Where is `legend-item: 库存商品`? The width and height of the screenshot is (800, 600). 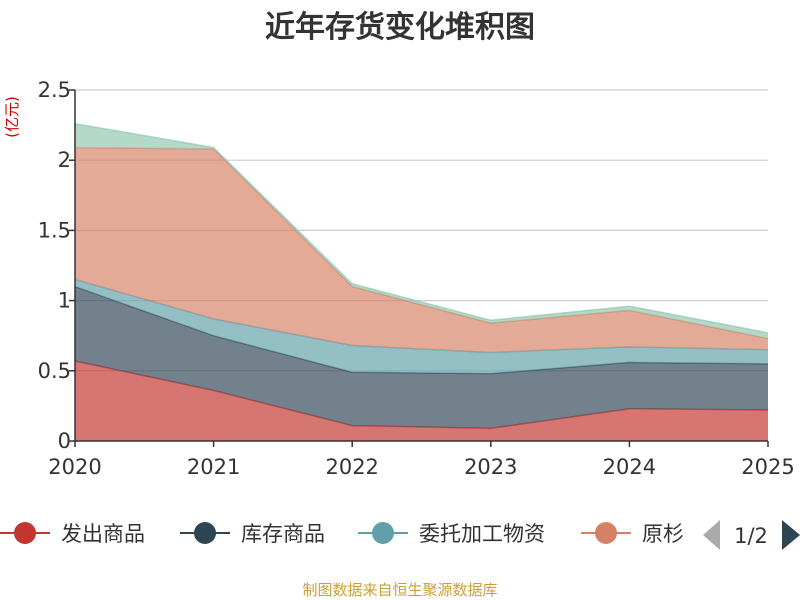
legend-item: 库存商品 is located at coordinates (252, 534).